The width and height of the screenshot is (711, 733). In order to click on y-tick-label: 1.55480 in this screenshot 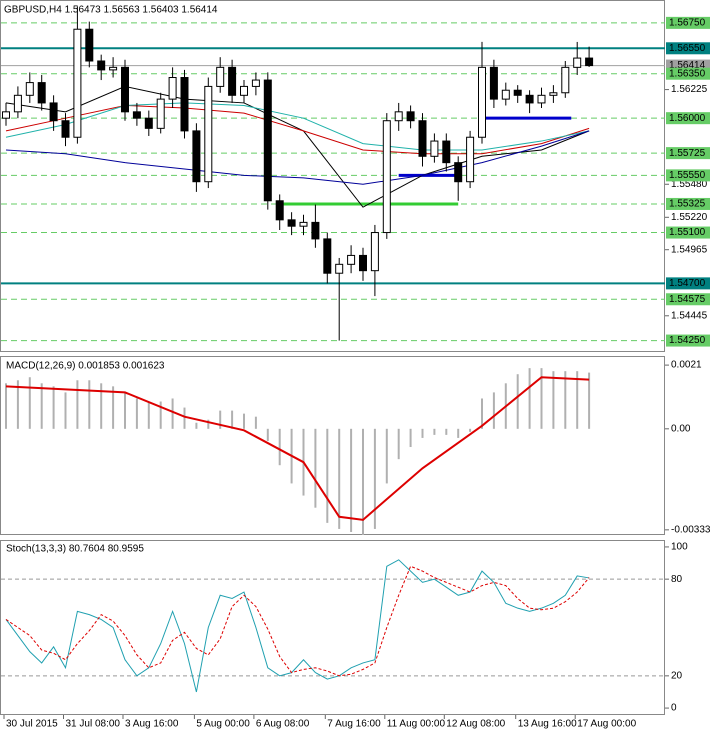, I will do `click(689, 184)`.